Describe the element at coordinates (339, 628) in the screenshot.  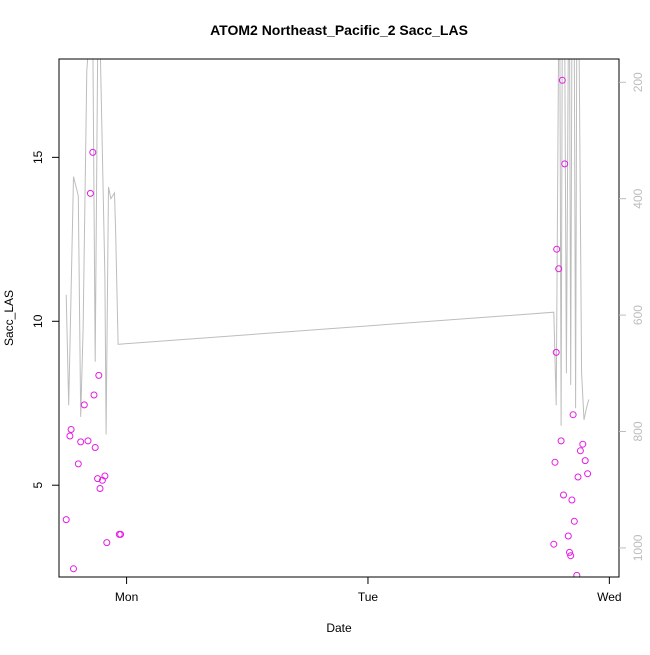
I see `x-axis-label: Date` at that location.